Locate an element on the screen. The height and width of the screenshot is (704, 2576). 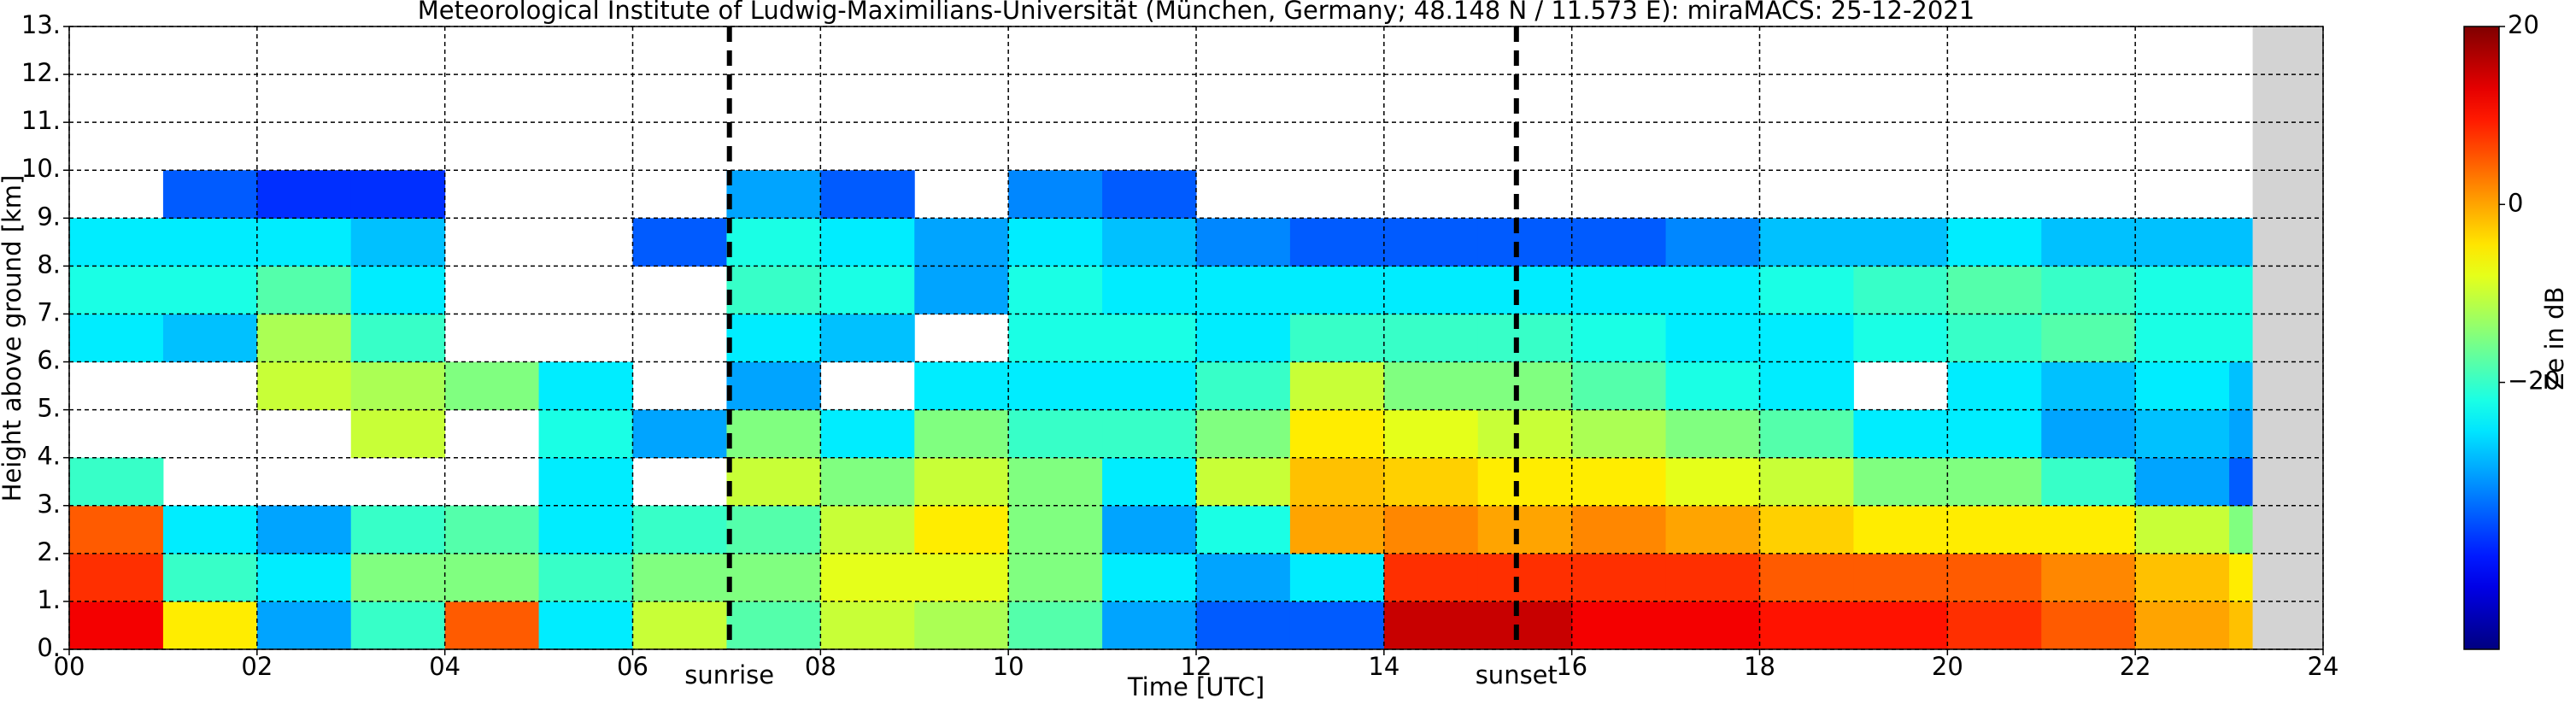
colorbar-tick-label: 20 is located at coordinates (2523, 24).